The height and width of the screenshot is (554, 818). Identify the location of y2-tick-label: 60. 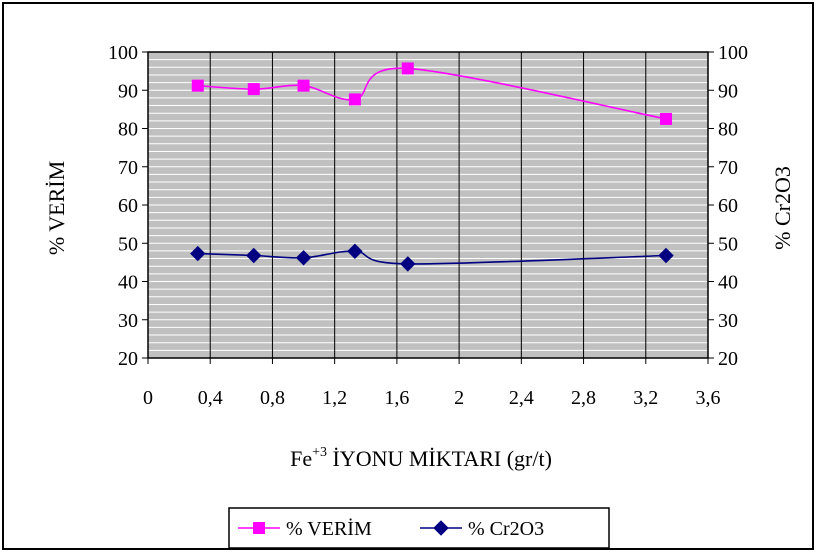
(728, 206).